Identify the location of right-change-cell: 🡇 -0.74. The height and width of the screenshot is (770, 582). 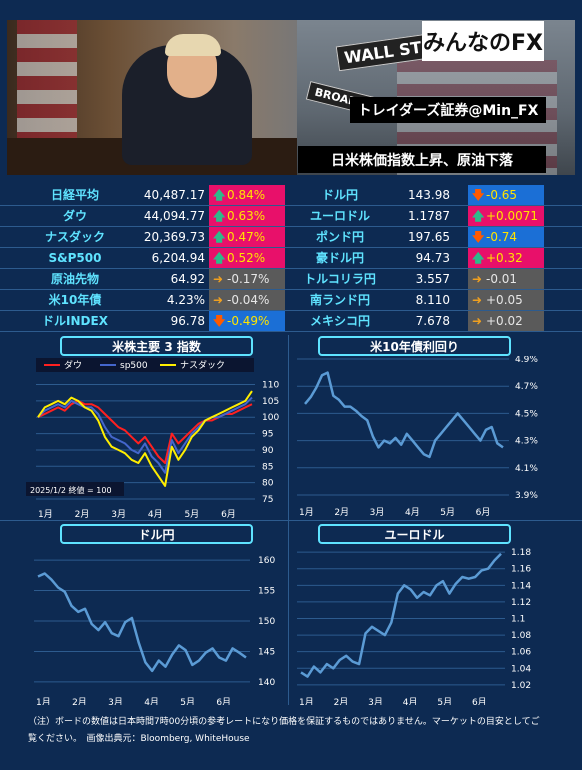
(506, 237).